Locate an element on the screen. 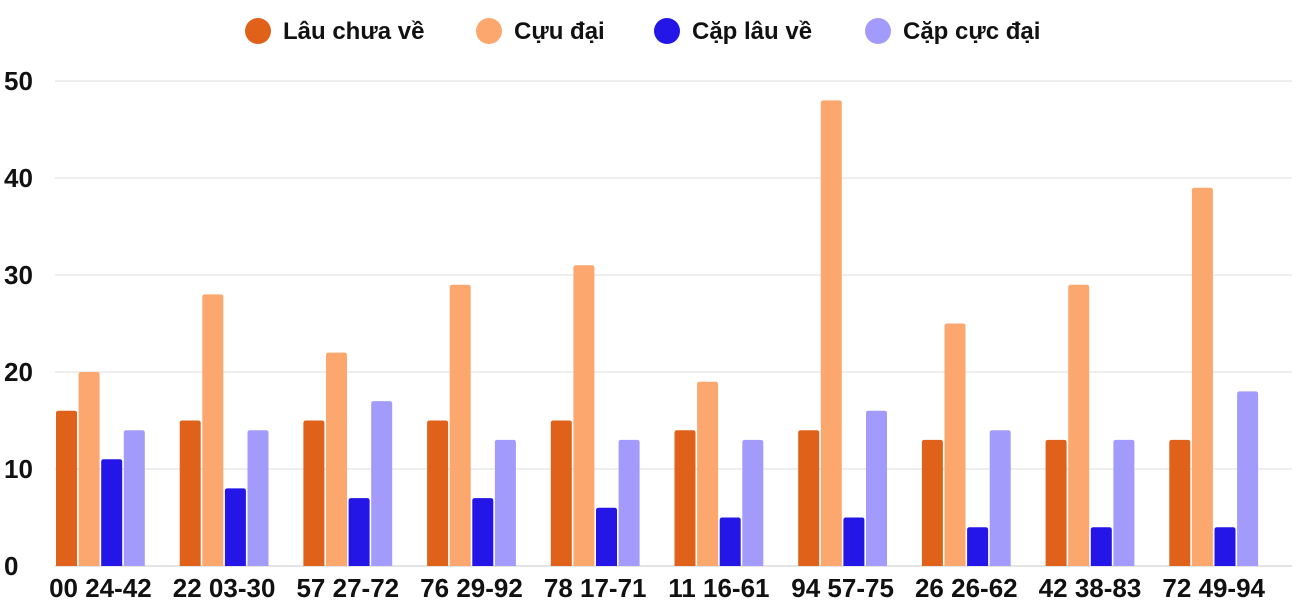 Image resolution: width=1300 pixels, height=605 pixels. y-tick-label: 0 is located at coordinates (11, 566).